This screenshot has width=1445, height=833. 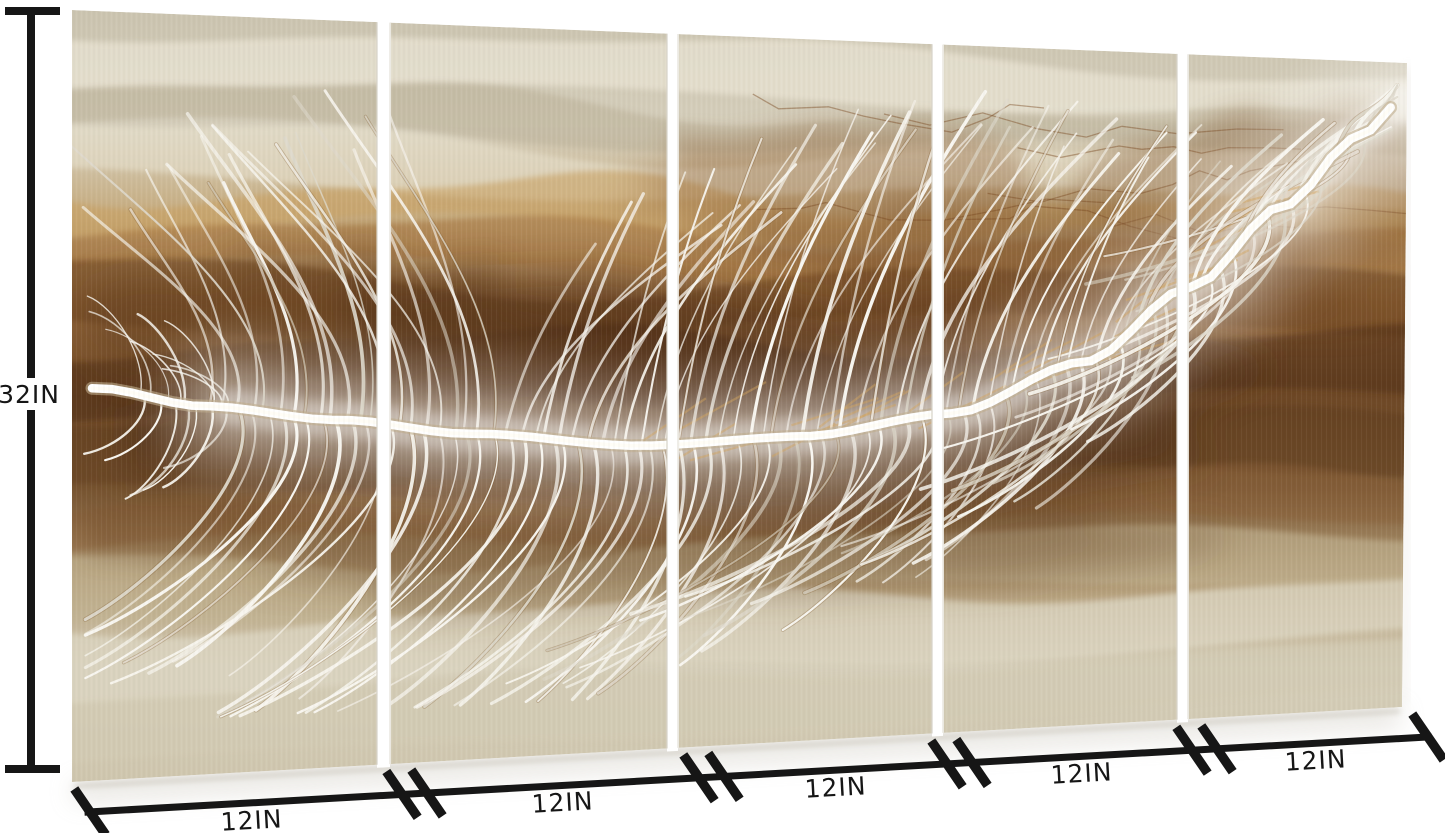 I want to click on width-dimension-ticks, so click(x=757, y=772).